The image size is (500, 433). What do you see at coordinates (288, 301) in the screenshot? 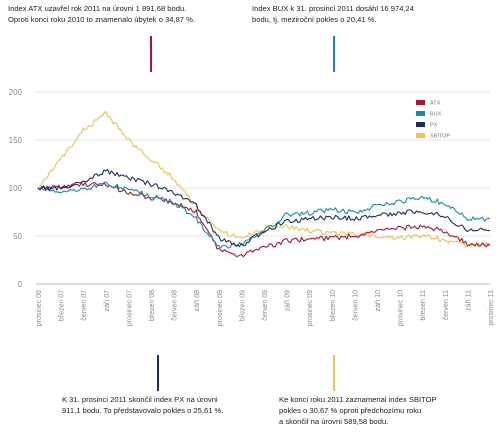
I see `x-tick-label: září 09` at bounding box center [288, 301].